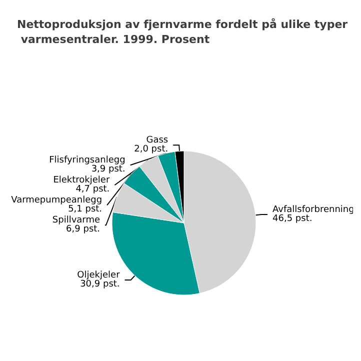  Describe the element at coordinates (56, 201) in the screenshot. I see `slice-label: Varmepumpeanlegg` at that location.